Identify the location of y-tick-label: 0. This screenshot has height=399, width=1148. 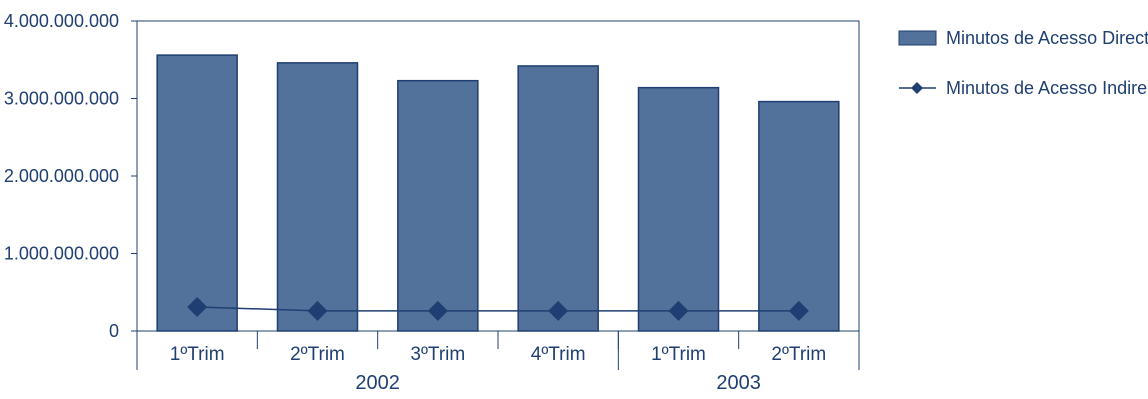
(114, 331).